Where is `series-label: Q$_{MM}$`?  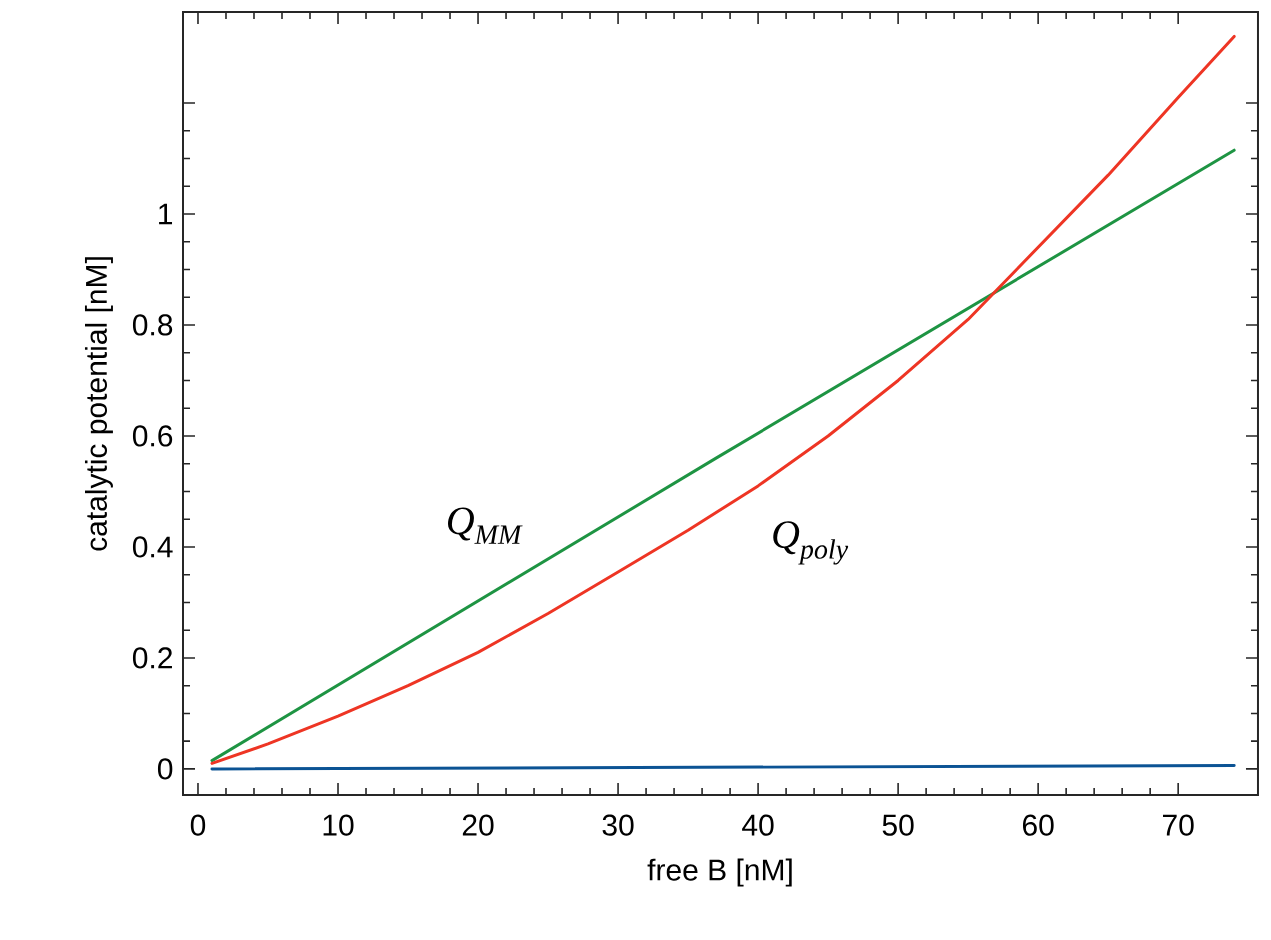 series-label: Q$_{MM}$ is located at coordinates (485, 525).